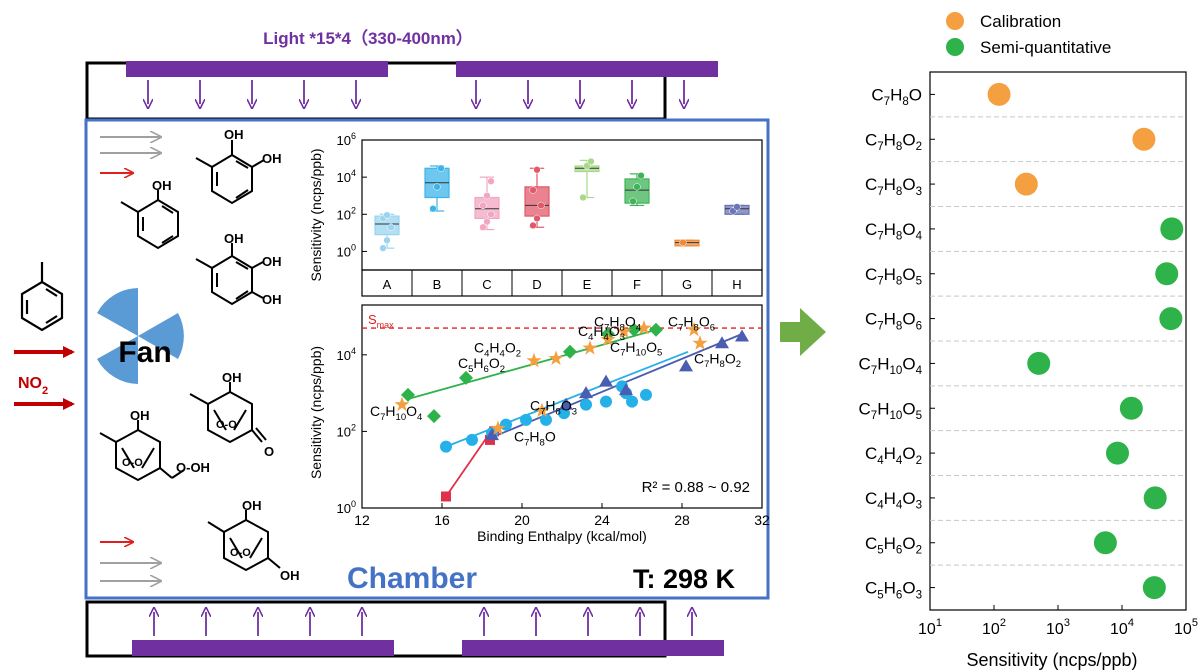 The height and width of the screenshot is (672, 1198). Describe the element at coordinates (423, 624) in the screenshot. I see `light-arrows-bottom` at that location.